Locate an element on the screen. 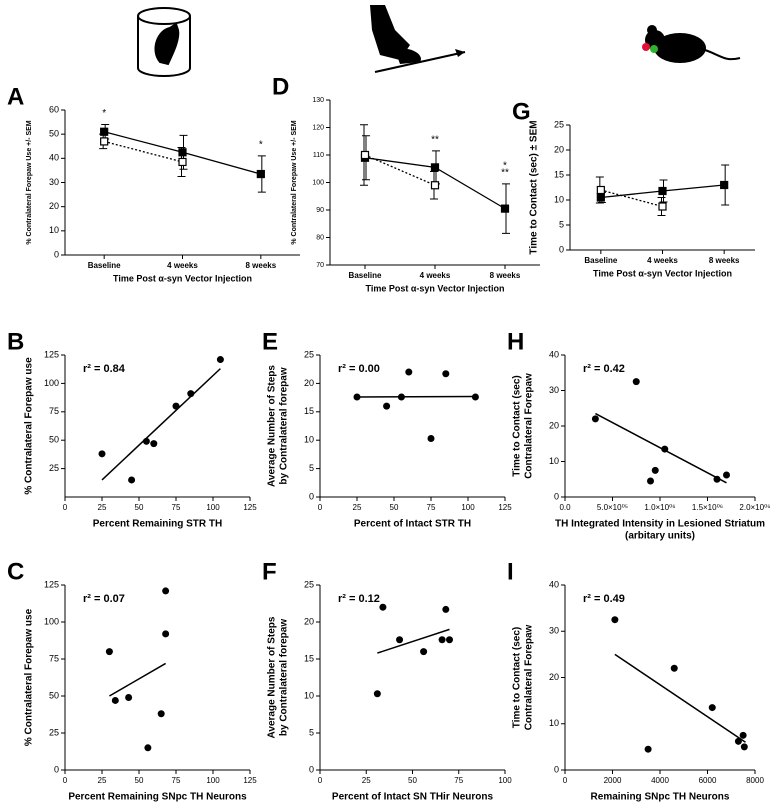 The height and width of the screenshot is (810, 780). y-tick-label: 70 is located at coordinates (320, 265).